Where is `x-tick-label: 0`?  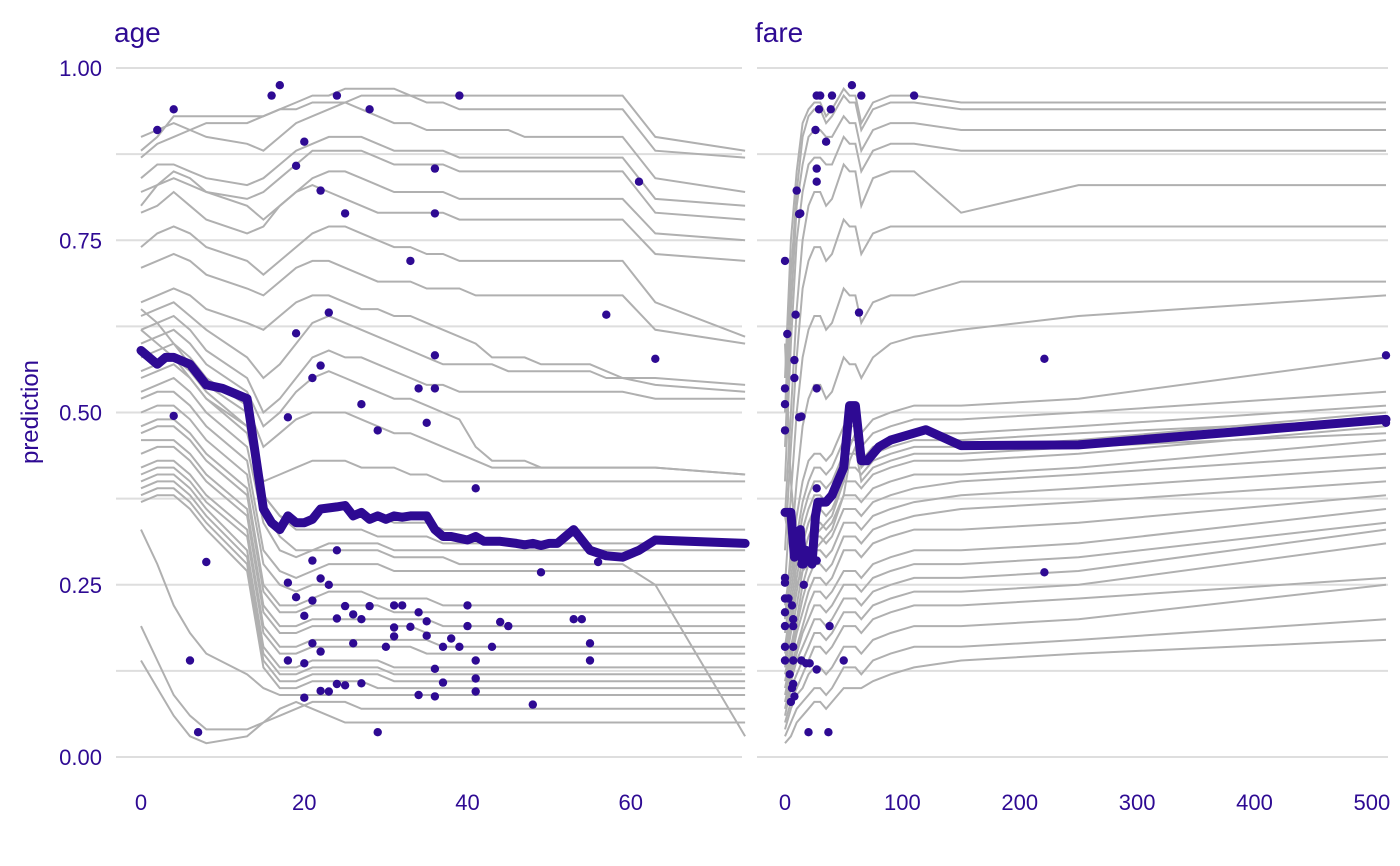
x-tick-label: 0 is located at coordinates (141, 802).